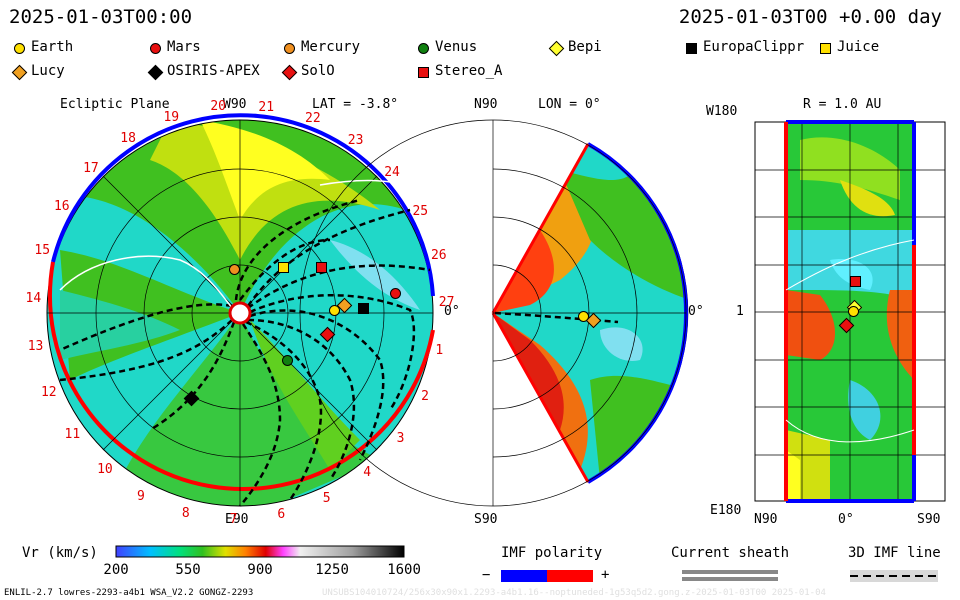 The width and height of the screenshot is (960, 600). What do you see at coordinates (52, 47) in the screenshot?
I see `legend-label: Earth` at bounding box center [52, 47].